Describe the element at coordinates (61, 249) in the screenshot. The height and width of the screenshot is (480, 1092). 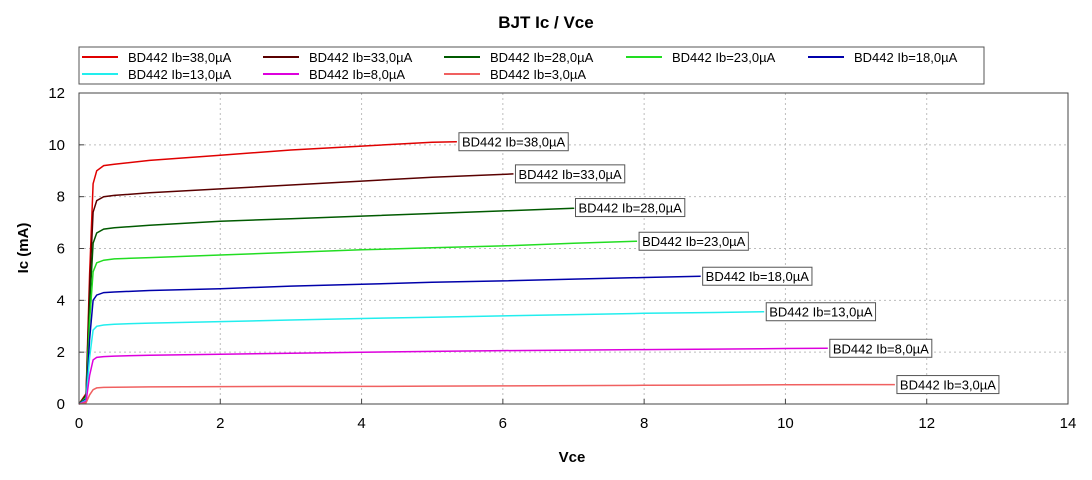
I see `y-tick-label: 6` at that location.